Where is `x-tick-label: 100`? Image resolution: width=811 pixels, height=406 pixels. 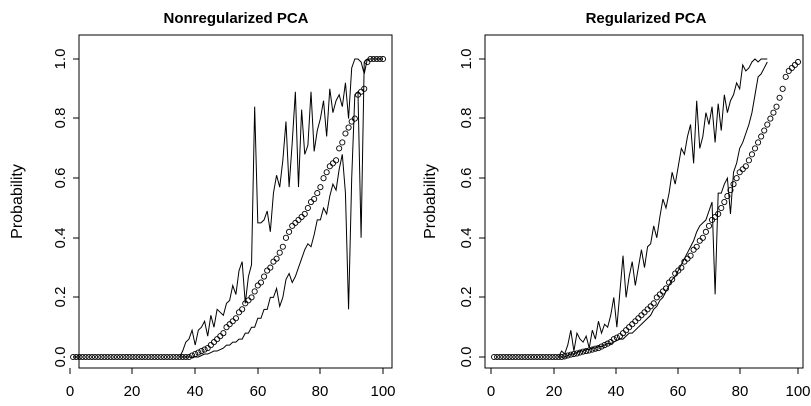
x-tick-label: 100 is located at coordinates (797, 391).